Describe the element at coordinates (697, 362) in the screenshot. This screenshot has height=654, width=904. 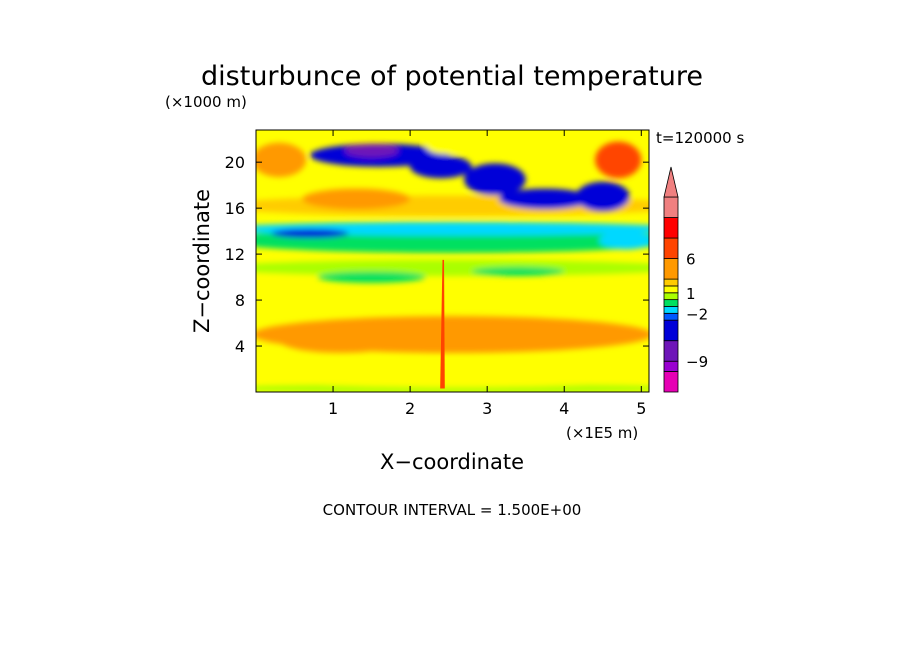
I see `colorbar-label: −9` at that location.